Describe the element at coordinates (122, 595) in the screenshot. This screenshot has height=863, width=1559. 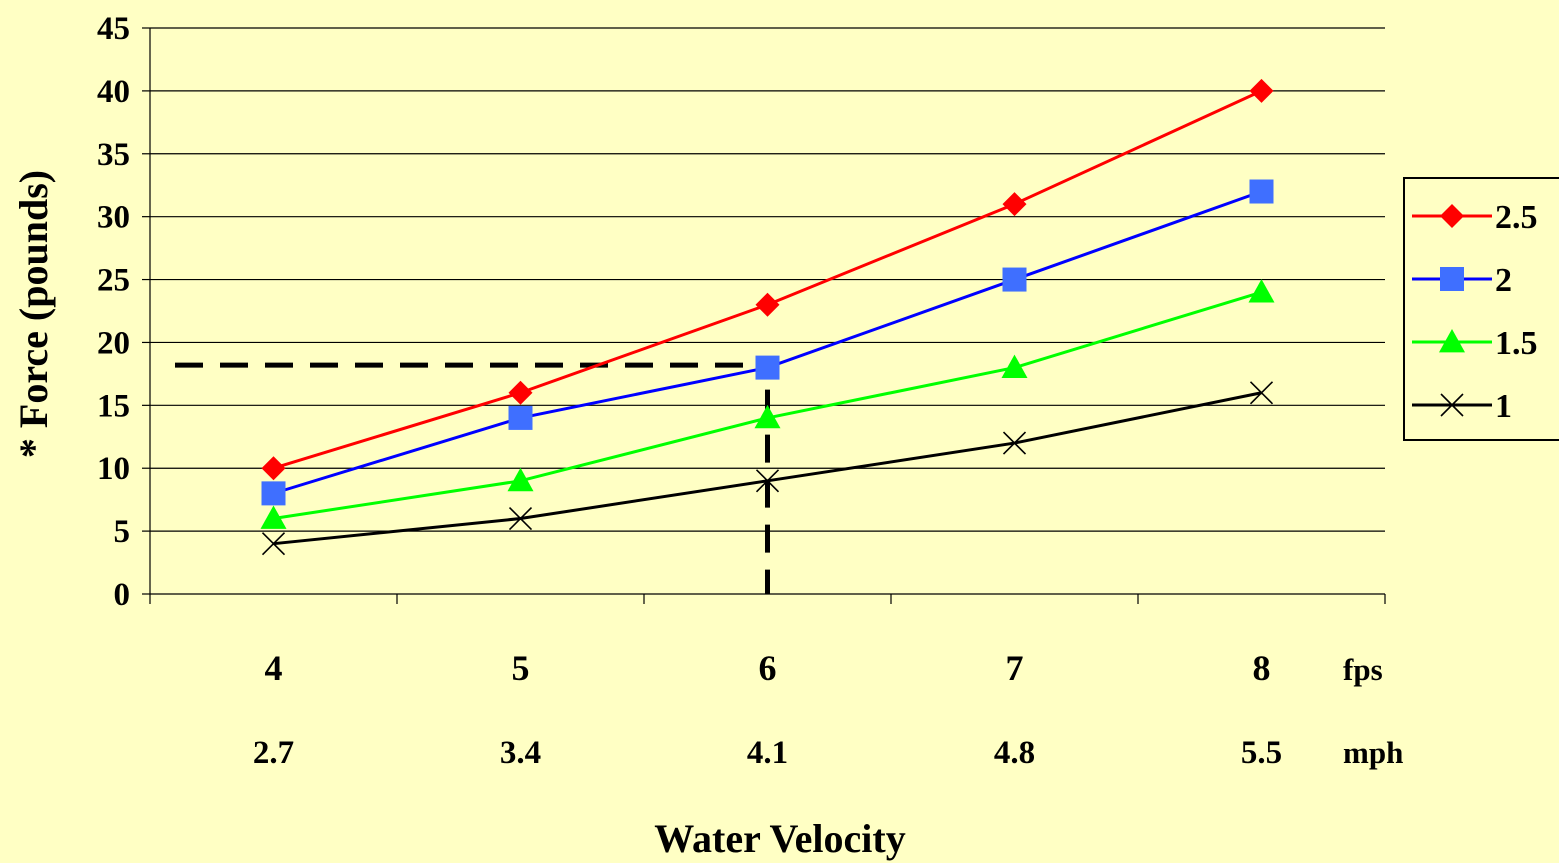
I see `y-tick-label: 0` at that location.